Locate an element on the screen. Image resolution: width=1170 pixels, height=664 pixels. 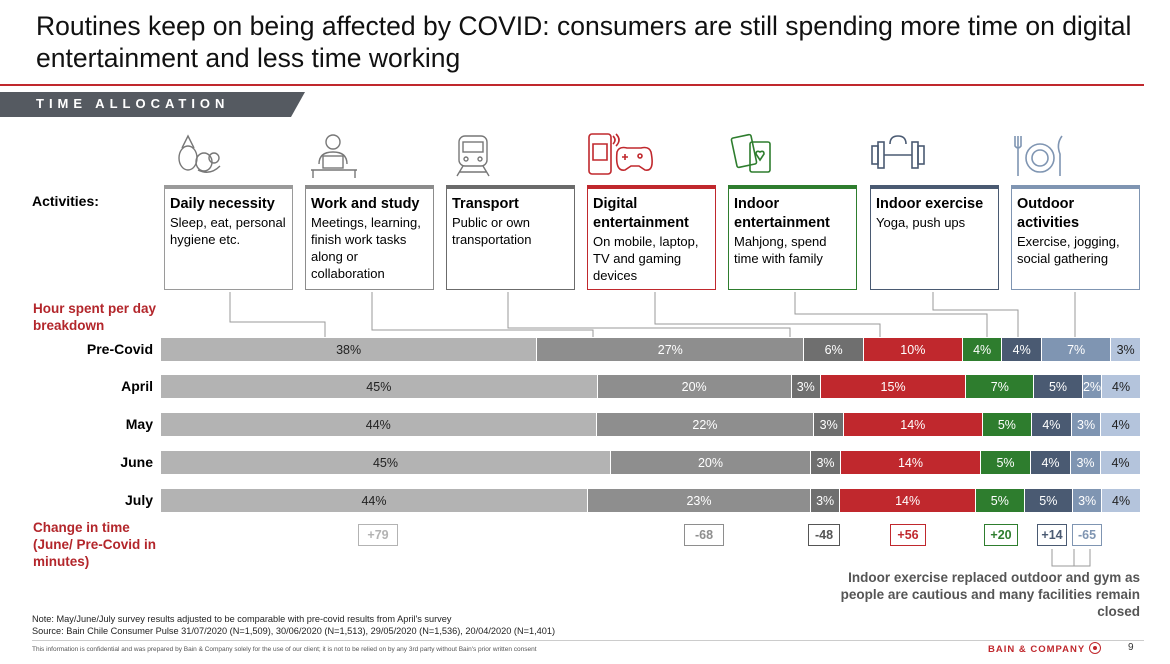
footer-divider is located at coordinates (588, 640).